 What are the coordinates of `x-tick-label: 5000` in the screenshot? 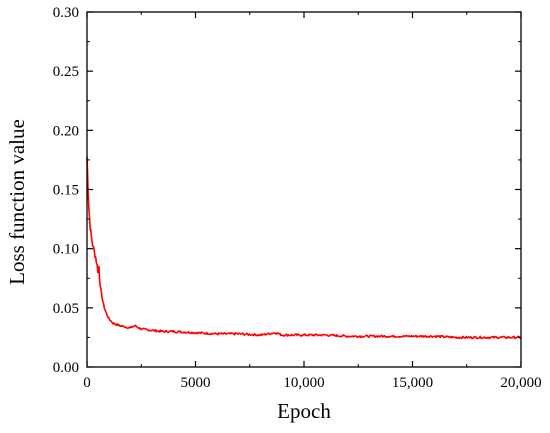 It's located at (196, 383).